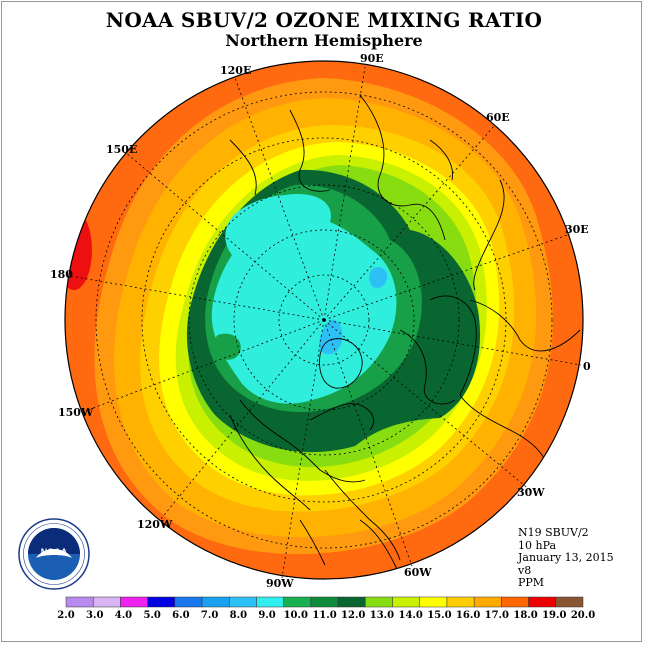 The image size is (648, 648). Describe the element at coordinates (498, 117) in the screenshot. I see `longitude-label-60e: 60E` at that location.